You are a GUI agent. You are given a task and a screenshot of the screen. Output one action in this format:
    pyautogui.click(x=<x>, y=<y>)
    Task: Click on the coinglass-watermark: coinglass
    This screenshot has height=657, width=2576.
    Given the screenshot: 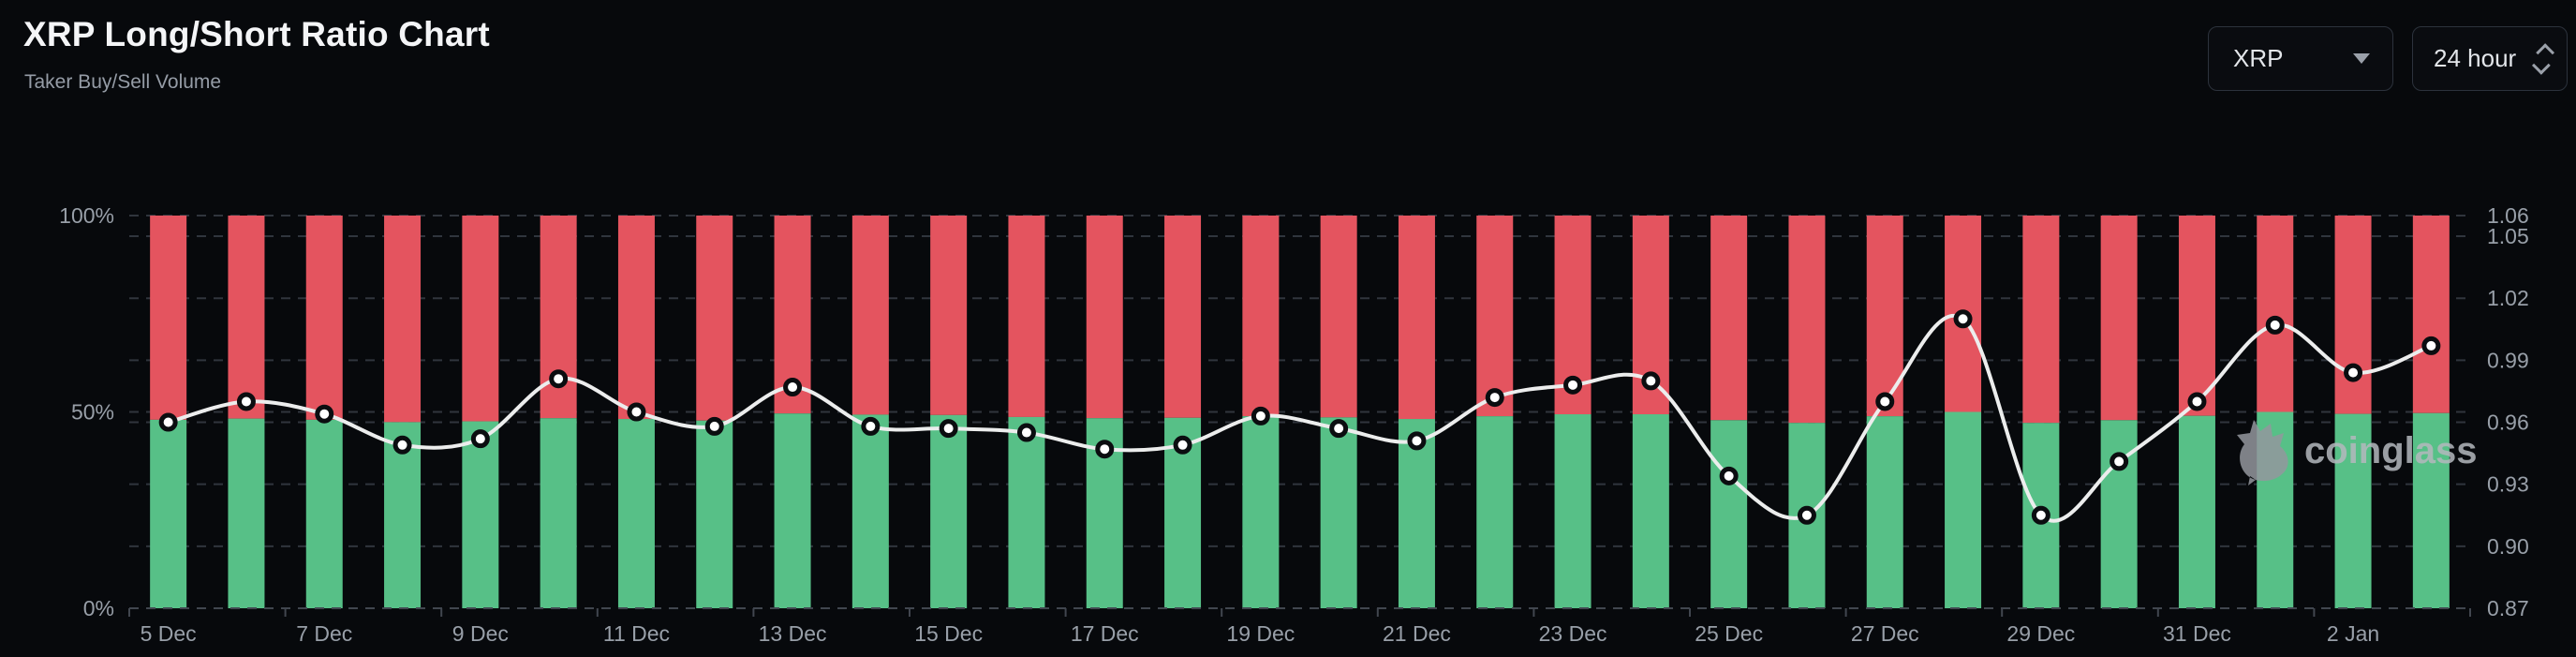 What is the action you would take?
    pyautogui.click(x=2357, y=452)
    